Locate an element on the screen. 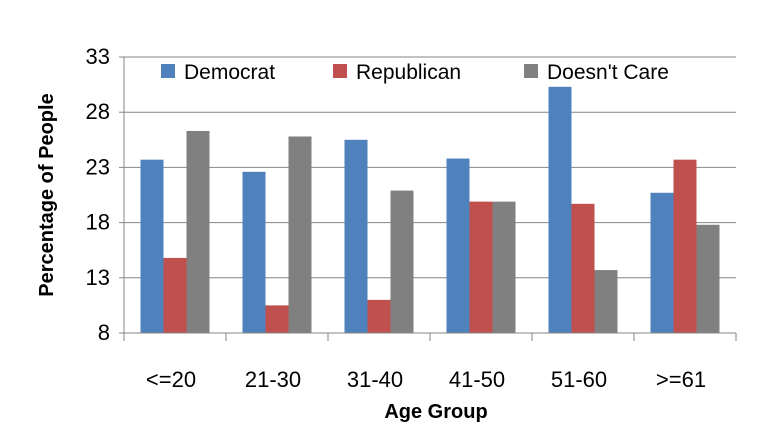 Image resolution: width=767 pixels, height=429 pixels. x-tick-label: 51-60 is located at coordinates (579, 379).